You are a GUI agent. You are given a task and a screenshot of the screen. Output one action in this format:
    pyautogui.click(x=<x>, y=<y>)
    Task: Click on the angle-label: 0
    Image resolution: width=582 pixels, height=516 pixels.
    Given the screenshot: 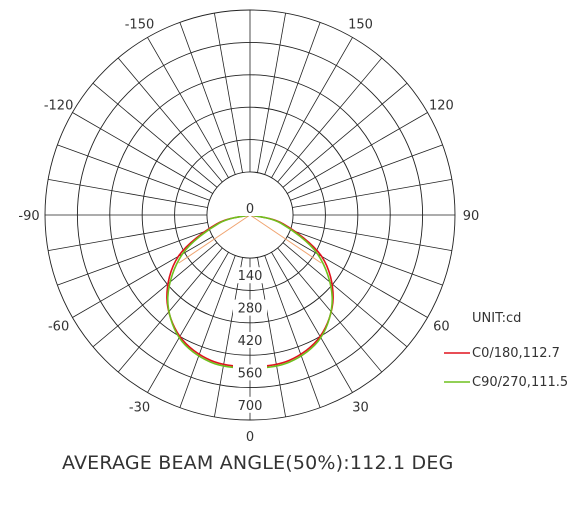 What is the action you would take?
    pyautogui.click(x=250, y=437)
    